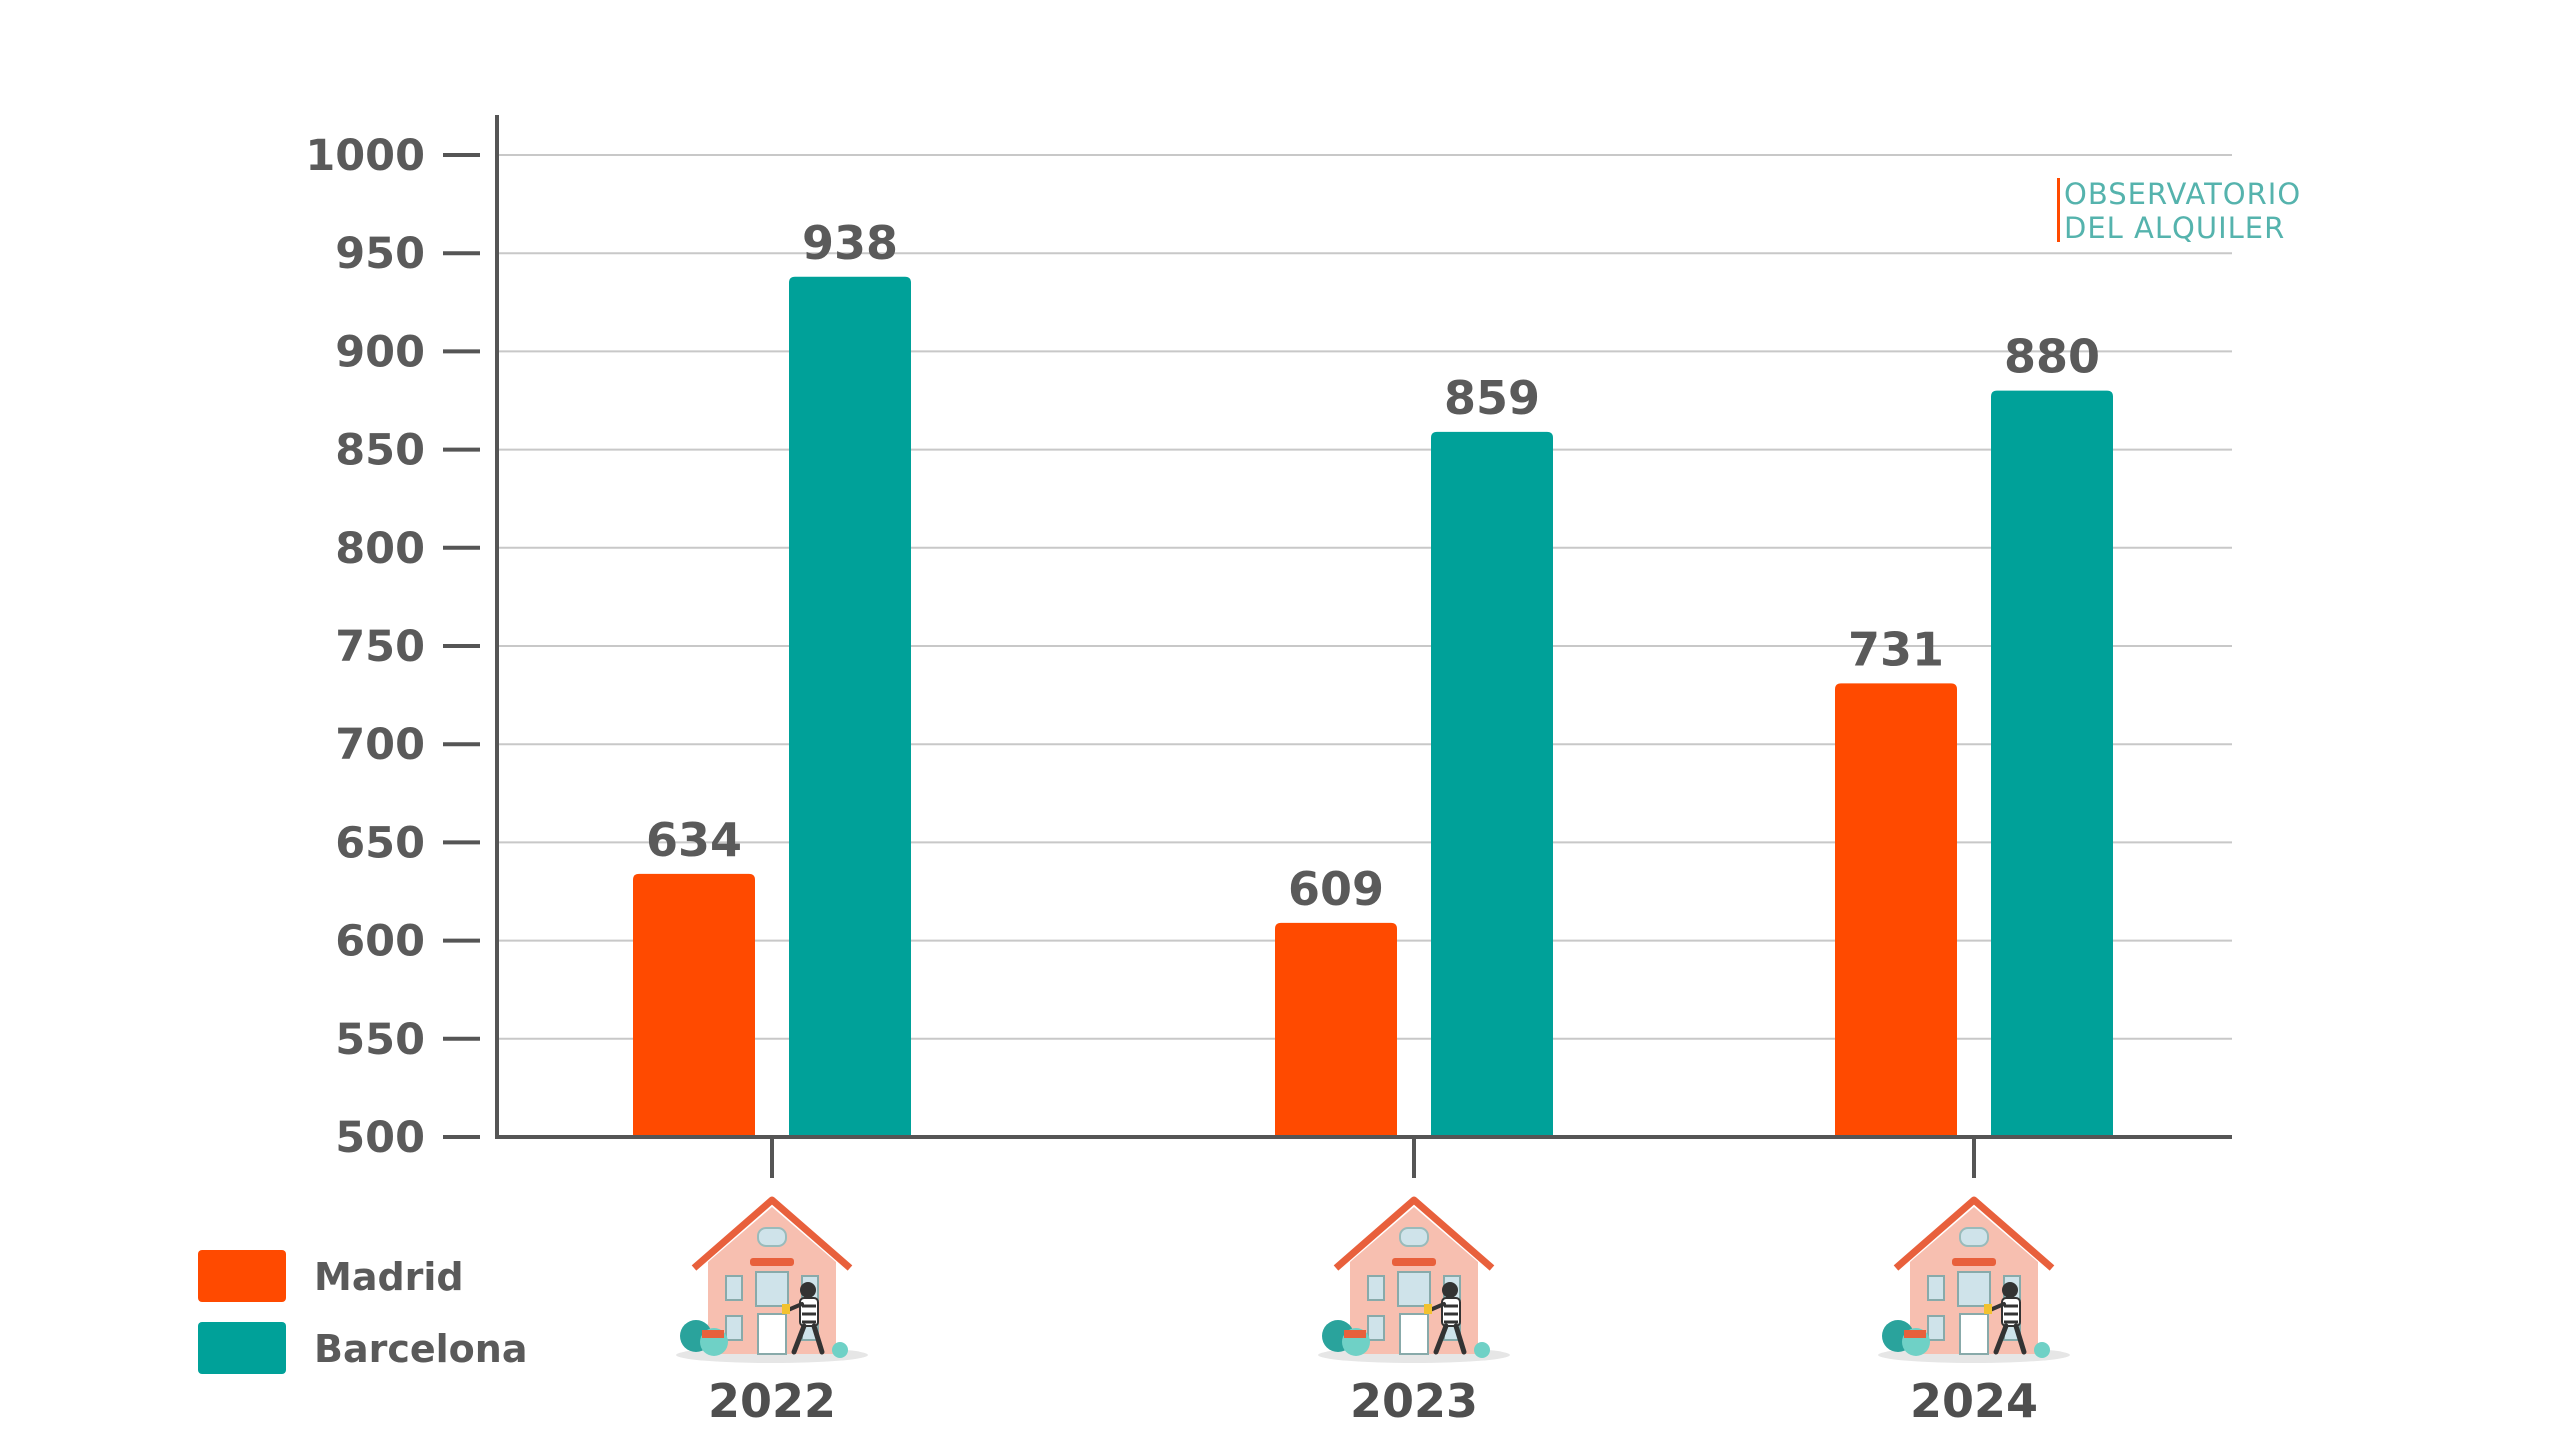 The width and height of the screenshot is (2560, 1440). What do you see at coordinates (1974, 1401) in the screenshot?
I see `x-tick-label: 2024` at bounding box center [1974, 1401].